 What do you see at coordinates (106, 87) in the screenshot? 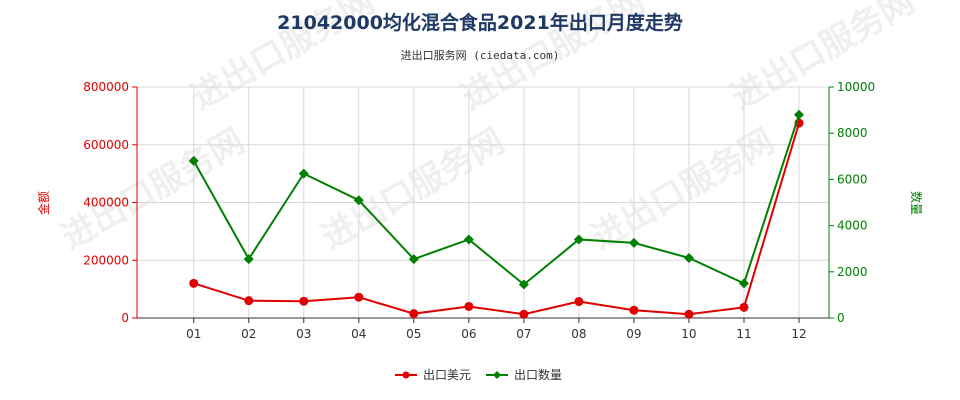
I see `y-tick-label-left: 800000` at bounding box center [106, 87].